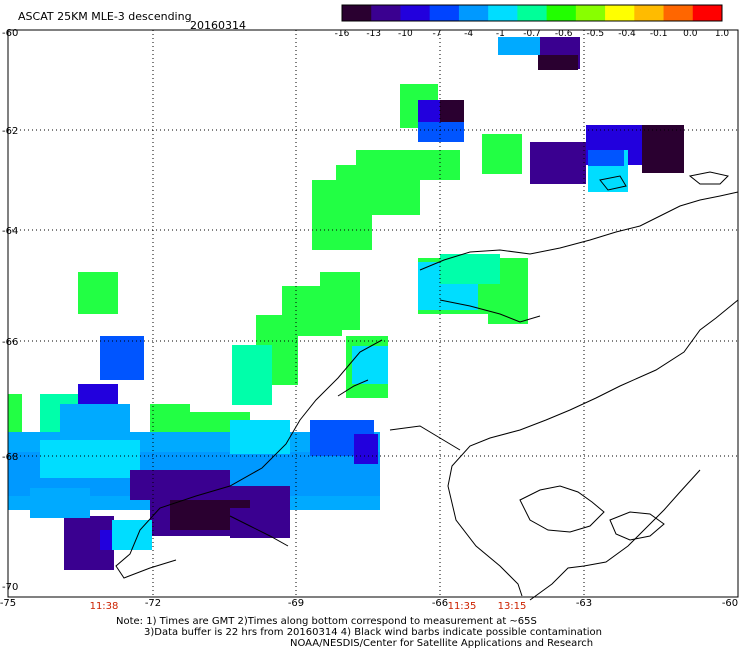 Image resolution: width=740 pixels, height=654 pixels. Describe the element at coordinates (10, 342) in the screenshot. I see `latitude-label: -66` at that location.